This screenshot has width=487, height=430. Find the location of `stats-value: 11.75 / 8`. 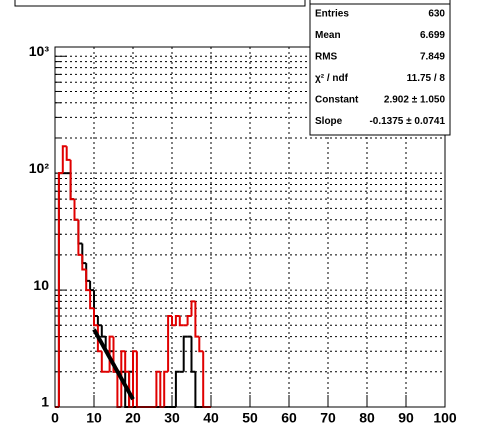

stats-value: 11.75 / 8 is located at coordinates (426, 78).